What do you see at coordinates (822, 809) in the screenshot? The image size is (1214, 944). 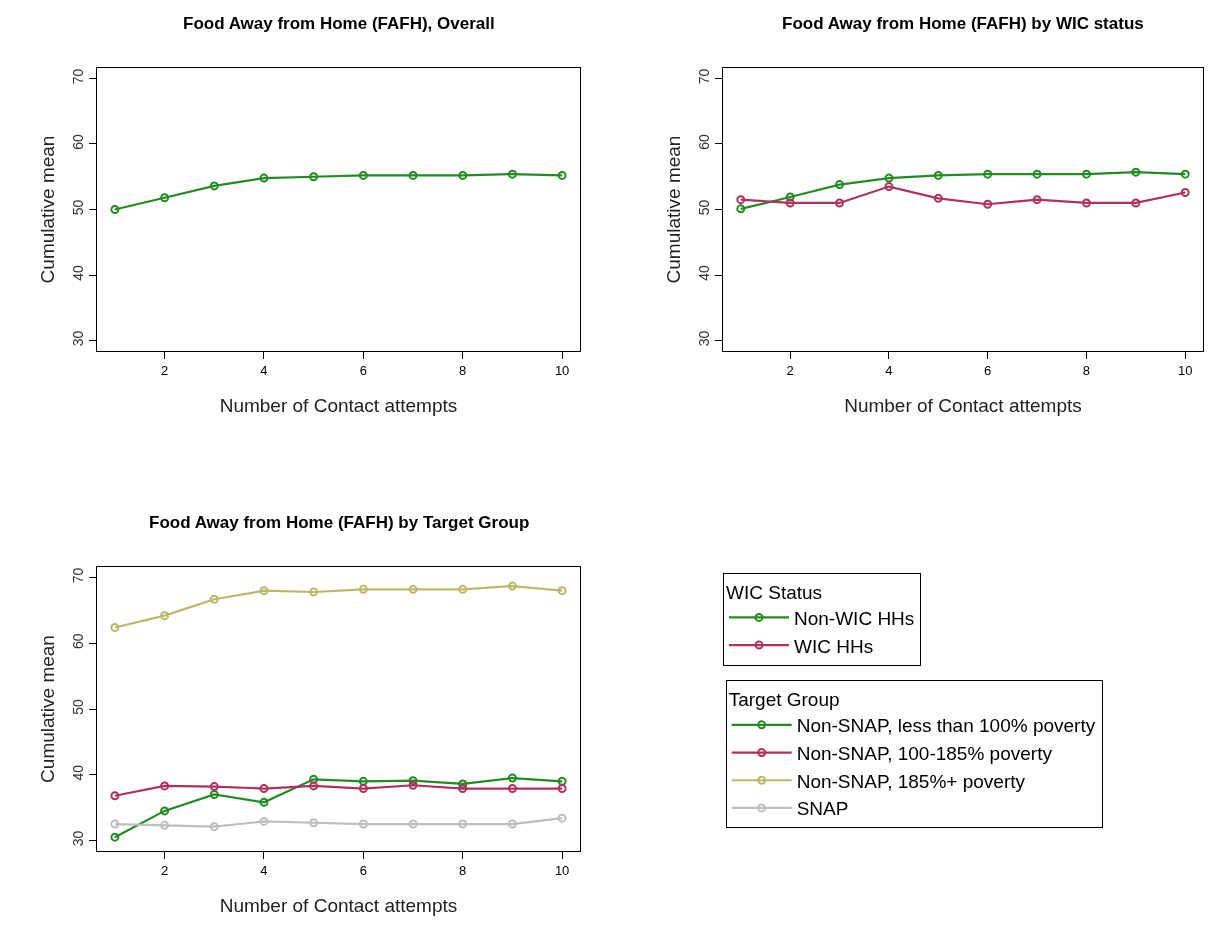 I see `legend-label: SNAP` at bounding box center [822, 809].